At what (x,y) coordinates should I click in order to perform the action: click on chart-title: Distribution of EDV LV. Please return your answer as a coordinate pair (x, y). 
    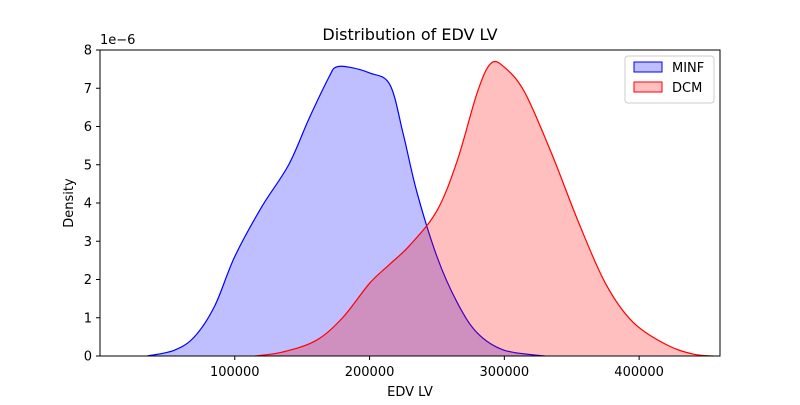
    Looking at the image, I should click on (409, 34).